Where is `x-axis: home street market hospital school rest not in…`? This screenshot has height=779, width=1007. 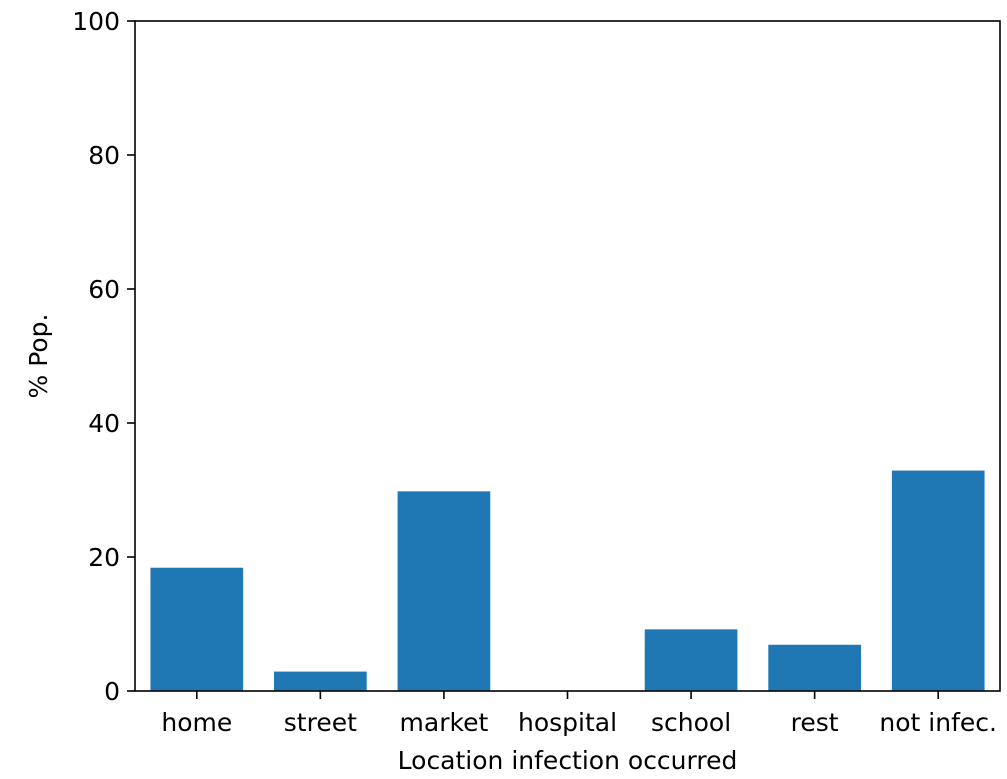
x-axis: home street market hospital school rest not in… is located at coordinates (579, 714).